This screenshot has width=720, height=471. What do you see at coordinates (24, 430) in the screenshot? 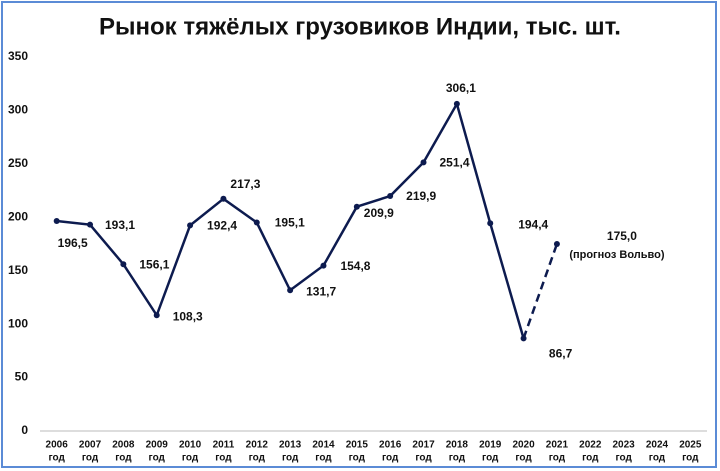
I see `y-tick-label: 0` at bounding box center [24, 430].